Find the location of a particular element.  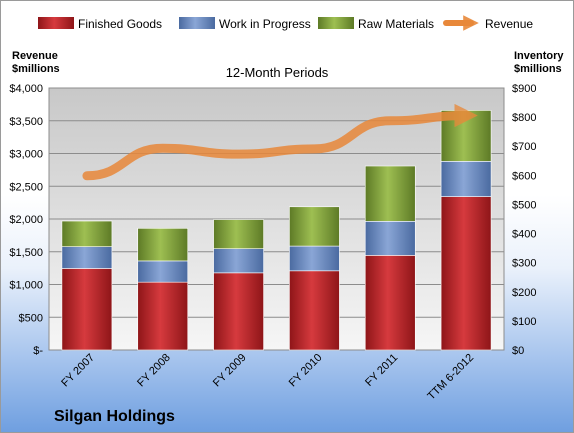

legend-item-revenue: Revenue is located at coordinates (488, 23).